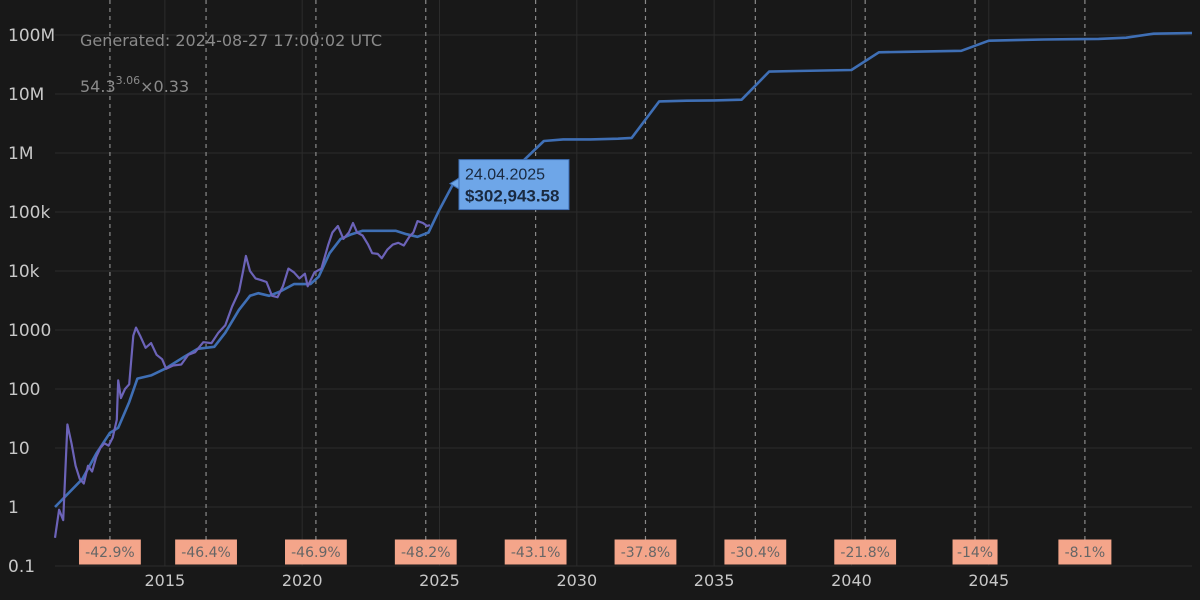 This screenshot has width=1200, height=600. I want to click on y-tick-label: 100M, so click(31, 36).